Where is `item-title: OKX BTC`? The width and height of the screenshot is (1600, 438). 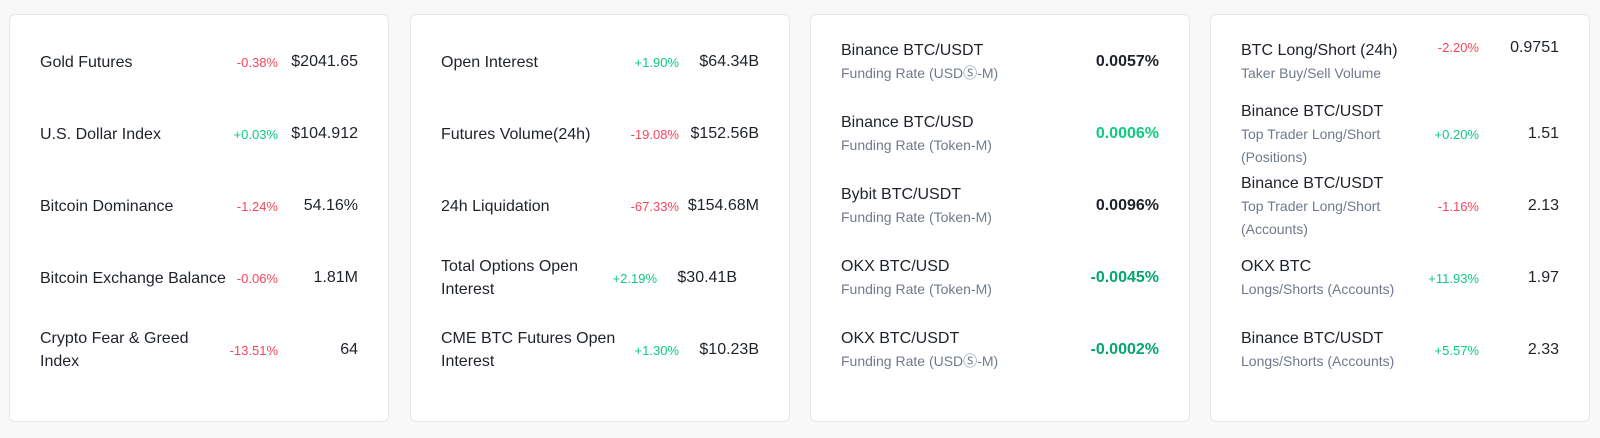
item-title: OKX BTC is located at coordinates (1276, 266).